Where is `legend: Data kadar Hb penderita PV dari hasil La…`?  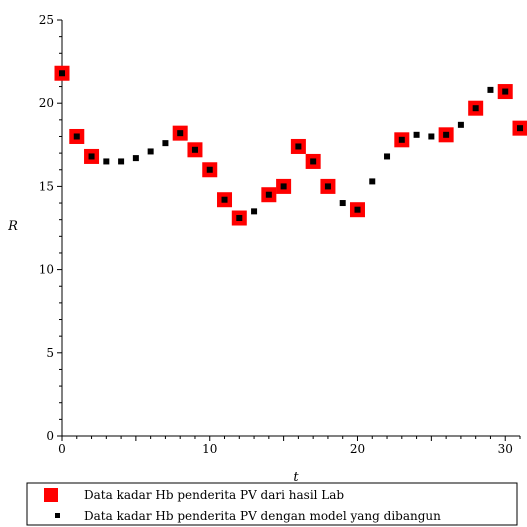
legend: Data kadar Hb penderita PV dari hasil La… is located at coordinates (272, 504).